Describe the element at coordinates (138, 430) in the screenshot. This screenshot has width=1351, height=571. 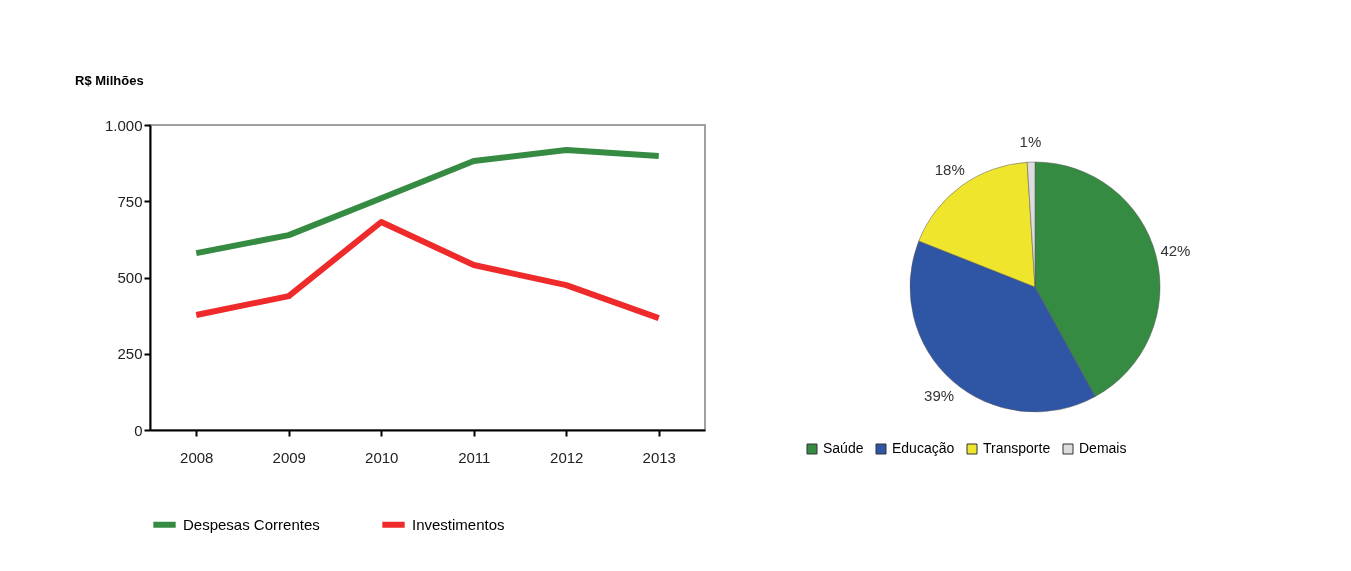
I see `y-tick-label: 0` at that location.